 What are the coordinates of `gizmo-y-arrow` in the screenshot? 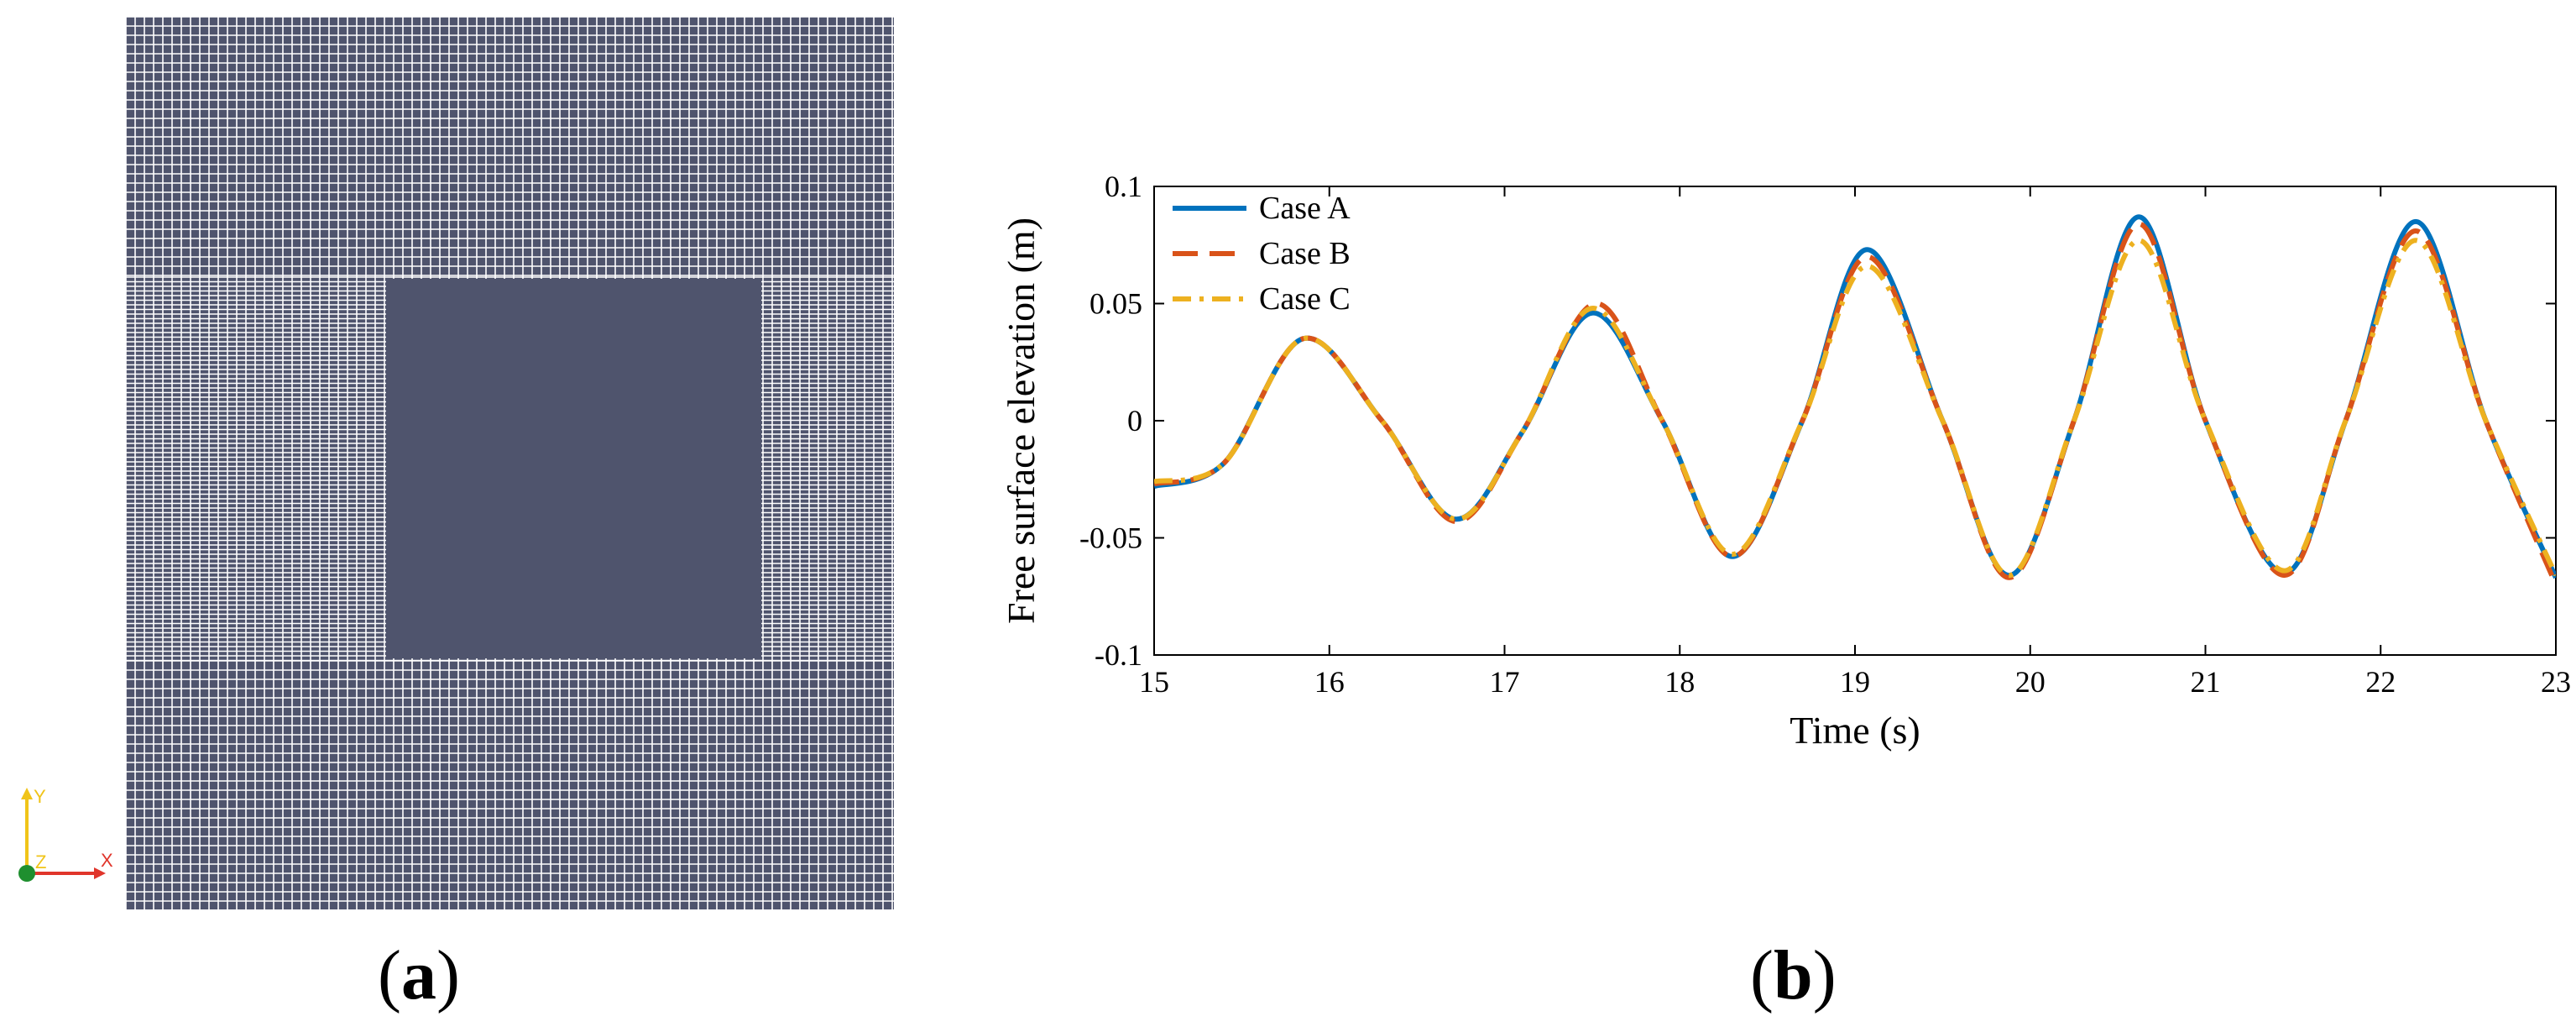 It's located at (27, 793).